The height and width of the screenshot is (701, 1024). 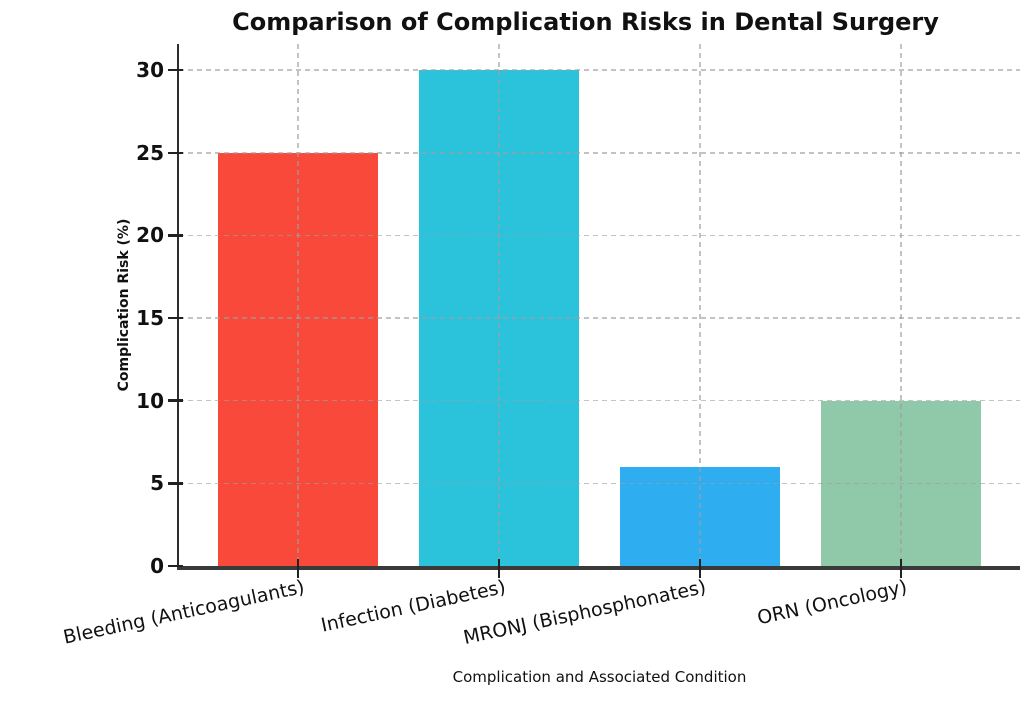 I want to click on v-gridline-infection-diabetes, so click(x=499, y=305).